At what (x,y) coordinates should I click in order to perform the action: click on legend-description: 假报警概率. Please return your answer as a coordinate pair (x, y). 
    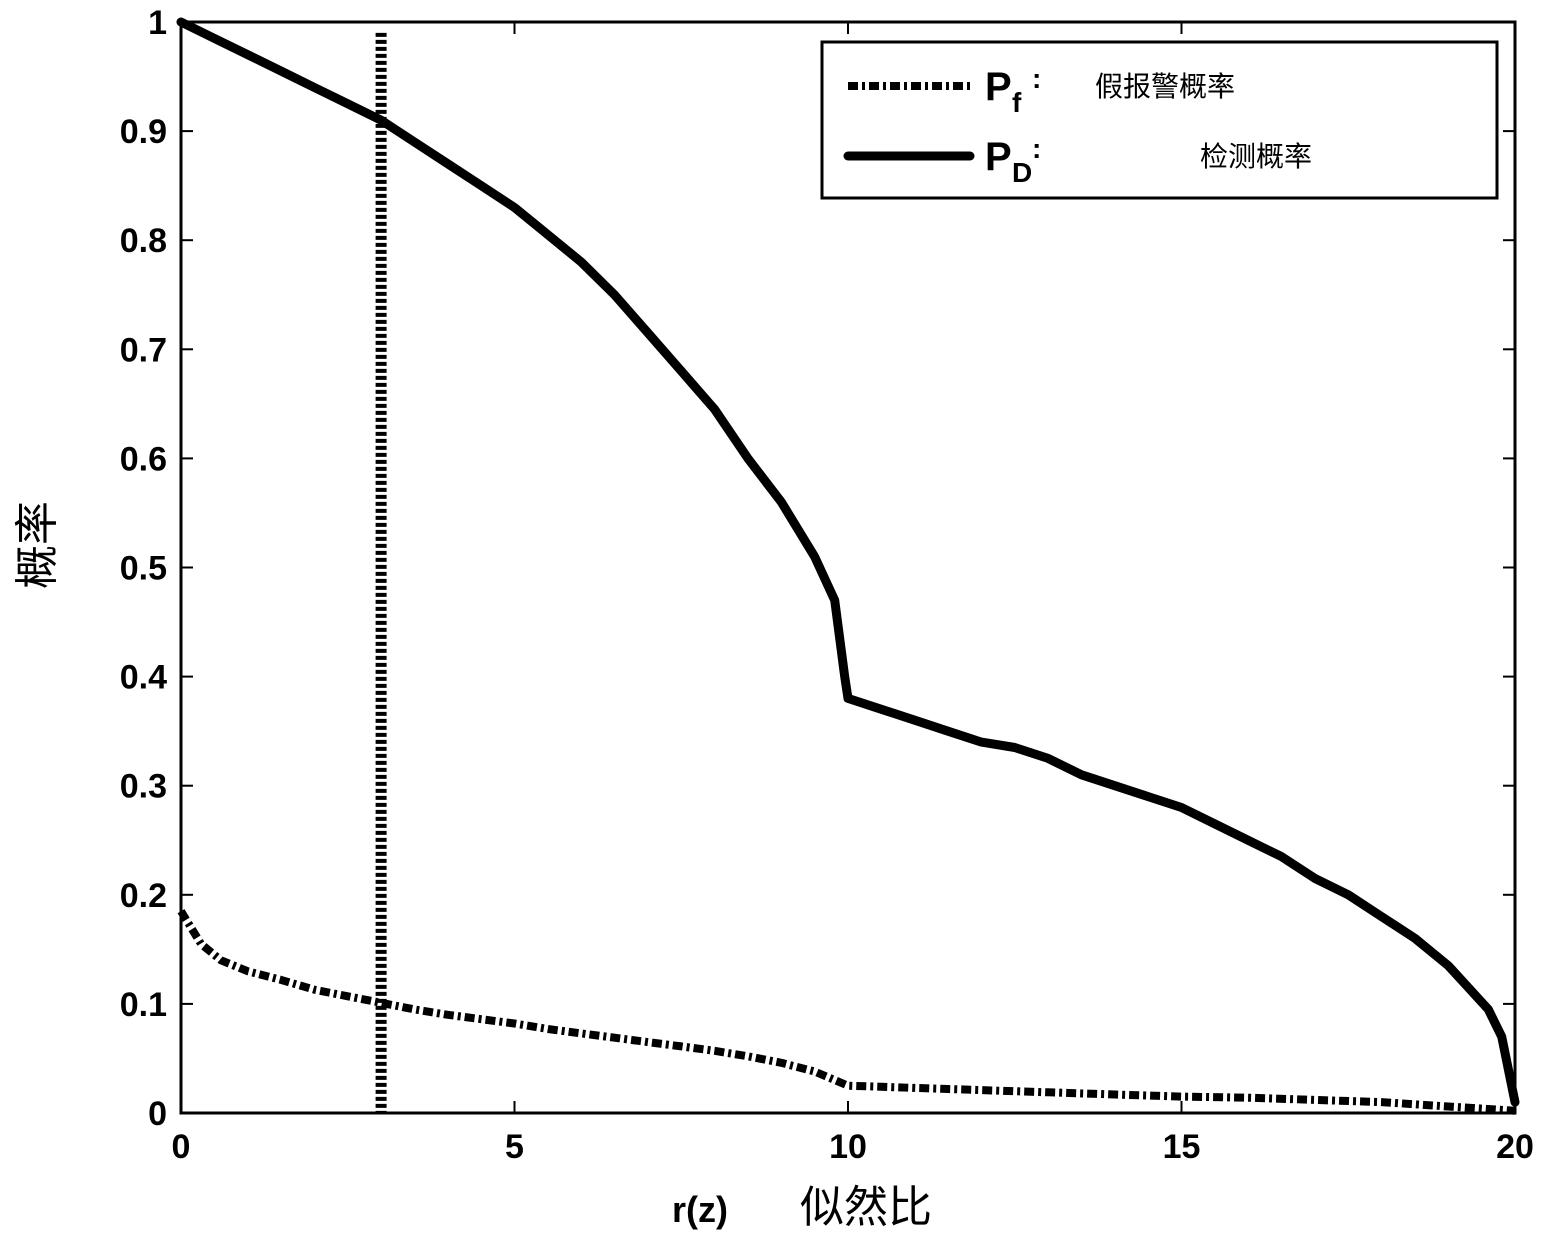
    Looking at the image, I should click on (1165, 86).